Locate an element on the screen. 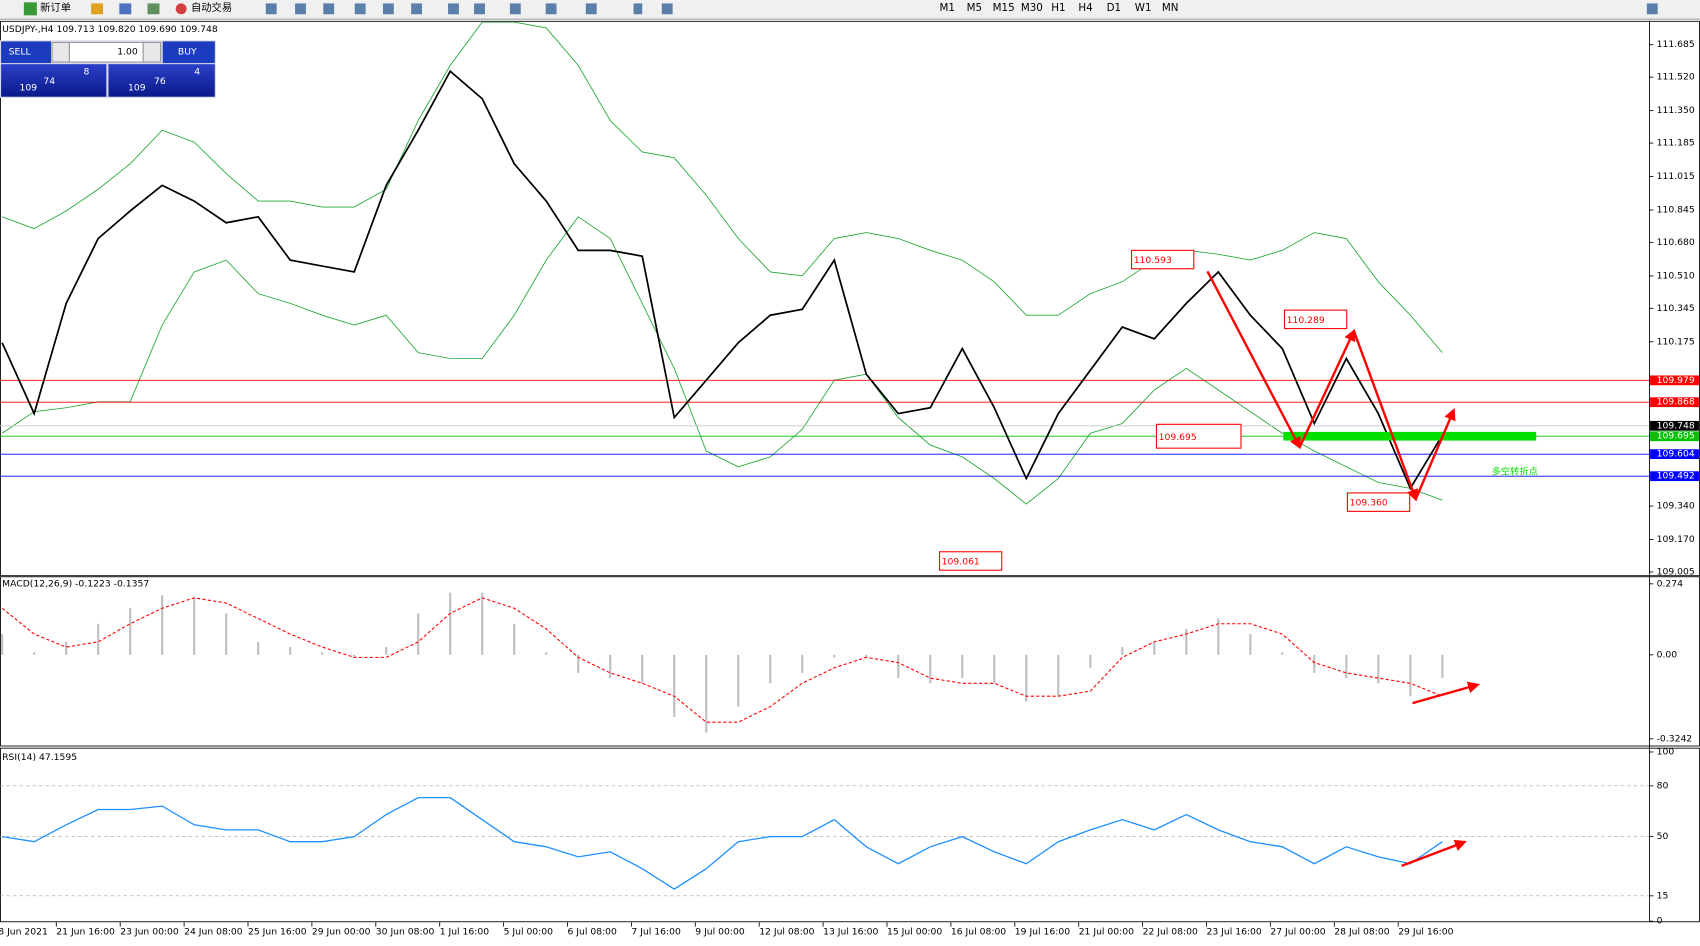 The image size is (1700, 946). y-tick-label: 15 is located at coordinates (1663, 895).